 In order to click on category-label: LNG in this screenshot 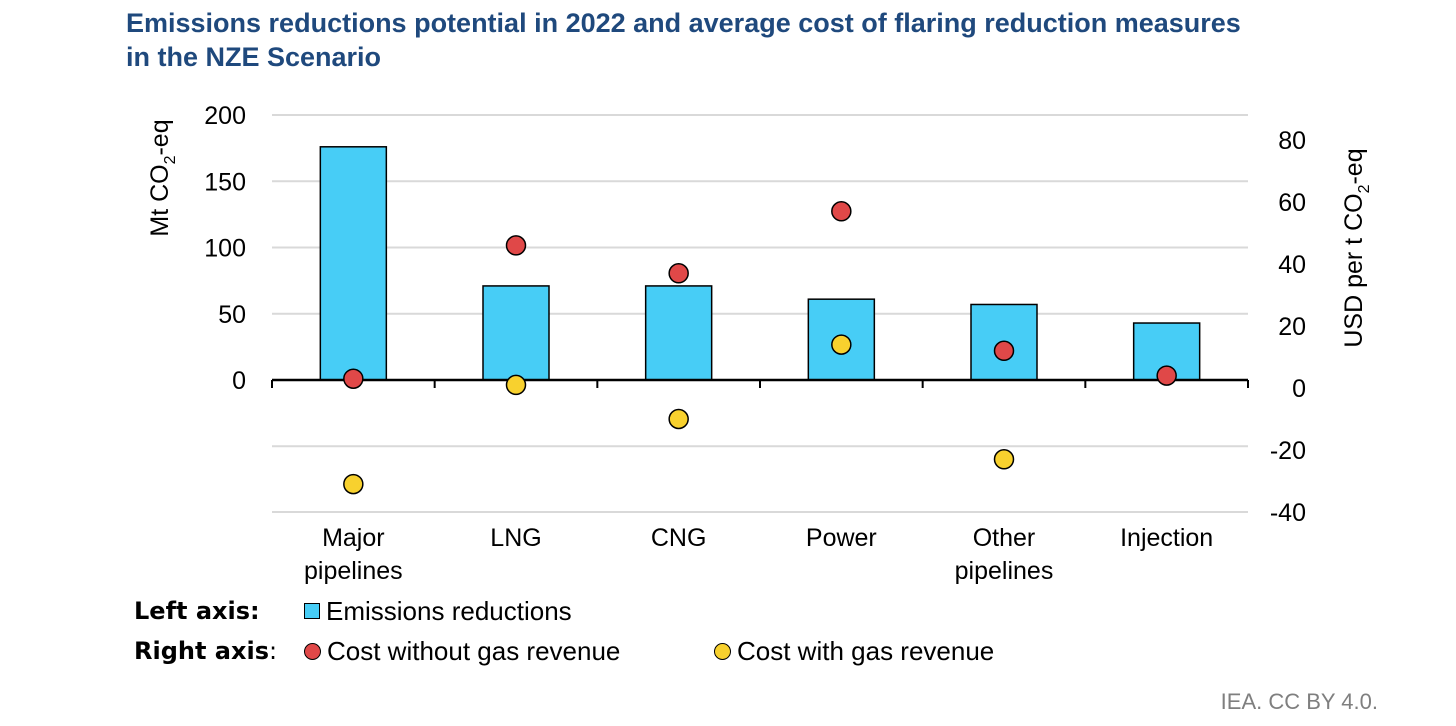, I will do `click(515, 538)`.